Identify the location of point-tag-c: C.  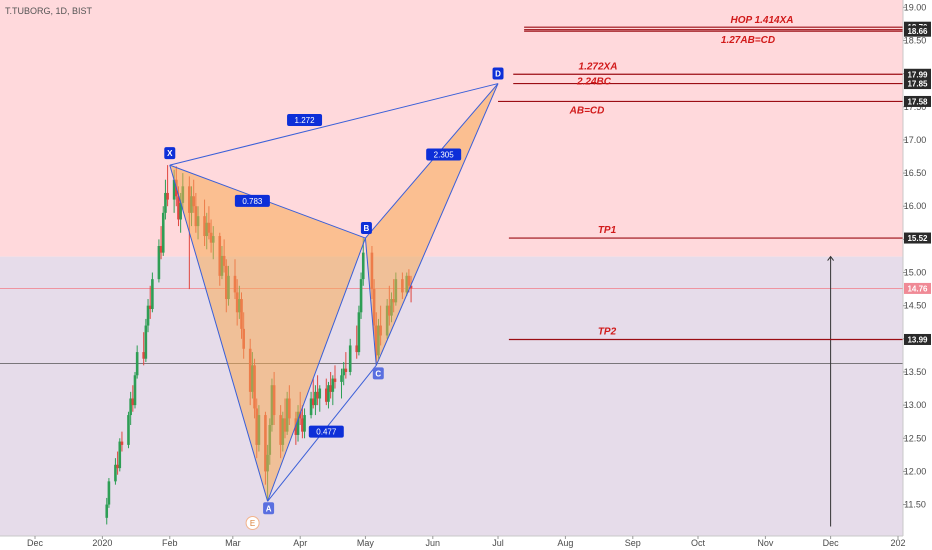
(378, 373).